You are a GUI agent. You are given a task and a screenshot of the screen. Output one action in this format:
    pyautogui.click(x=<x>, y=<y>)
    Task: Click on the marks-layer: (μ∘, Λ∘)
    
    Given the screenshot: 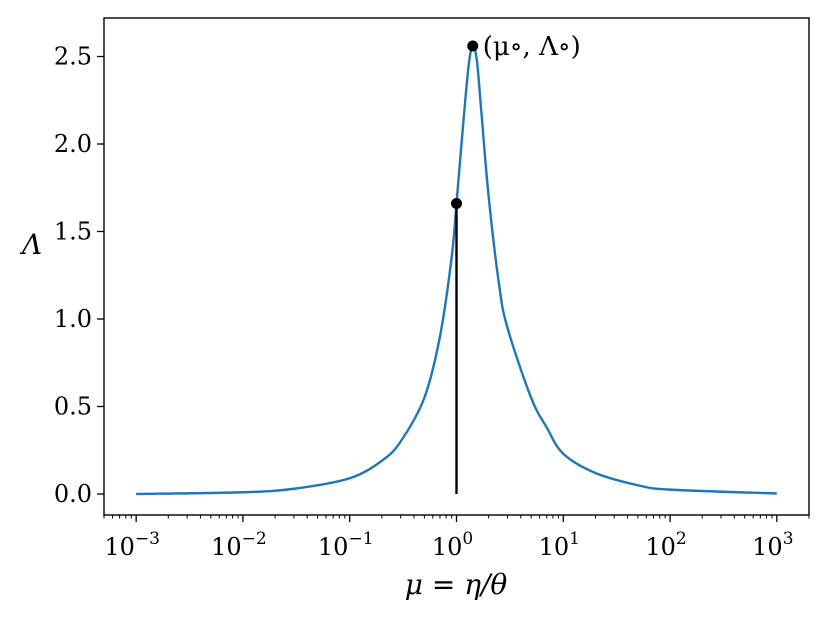 What is the action you would take?
    pyautogui.click(x=516, y=263)
    